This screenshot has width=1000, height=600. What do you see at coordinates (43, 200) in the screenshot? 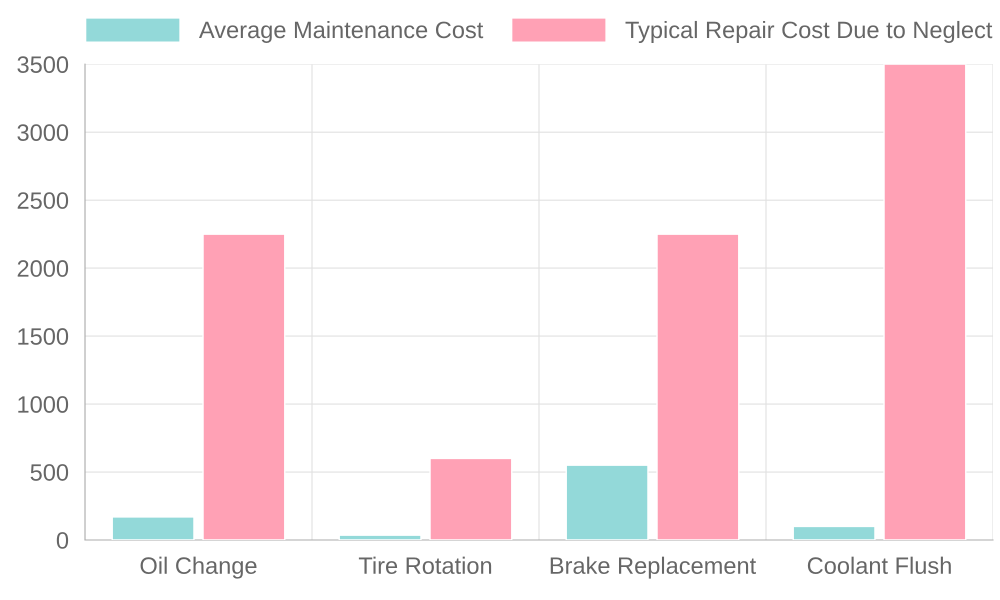
I see `y-tick-label: 2500` at bounding box center [43, 200].